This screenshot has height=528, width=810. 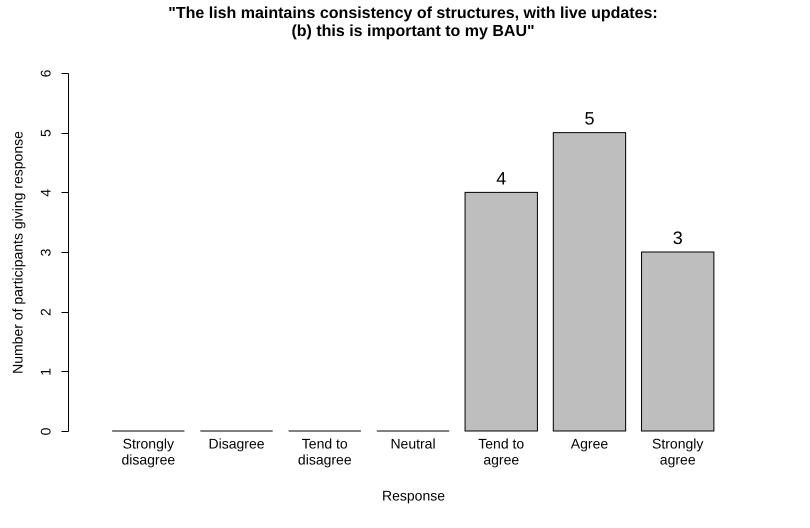 What do you see at coordinates (46, 73) in the screenshot?
I see `y-tick-label: 6` at bounding box center [46, 73].